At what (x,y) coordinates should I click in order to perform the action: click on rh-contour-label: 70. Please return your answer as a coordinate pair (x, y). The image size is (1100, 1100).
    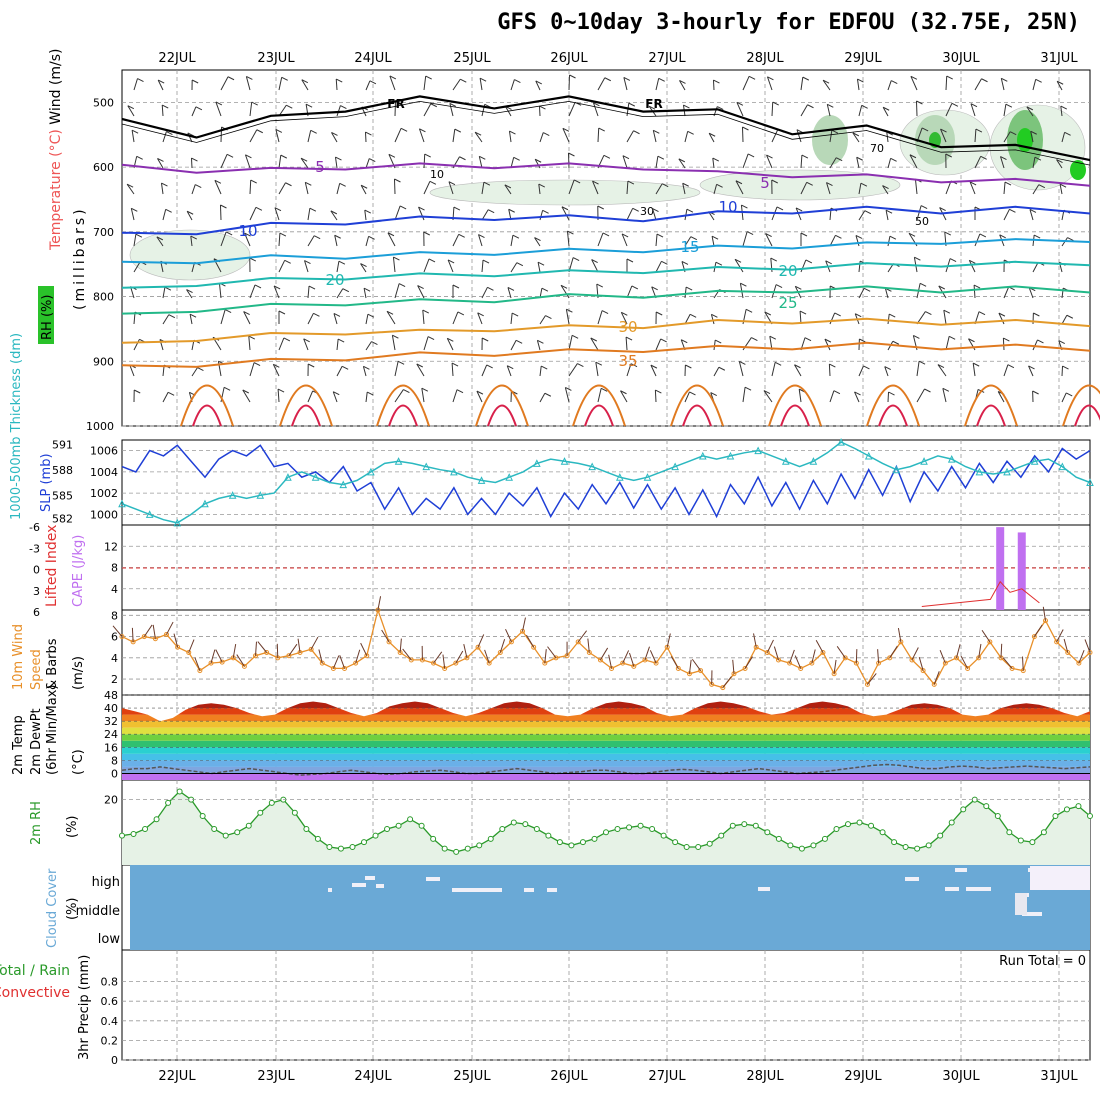
    Looking at the image, I should click on (877, 148).